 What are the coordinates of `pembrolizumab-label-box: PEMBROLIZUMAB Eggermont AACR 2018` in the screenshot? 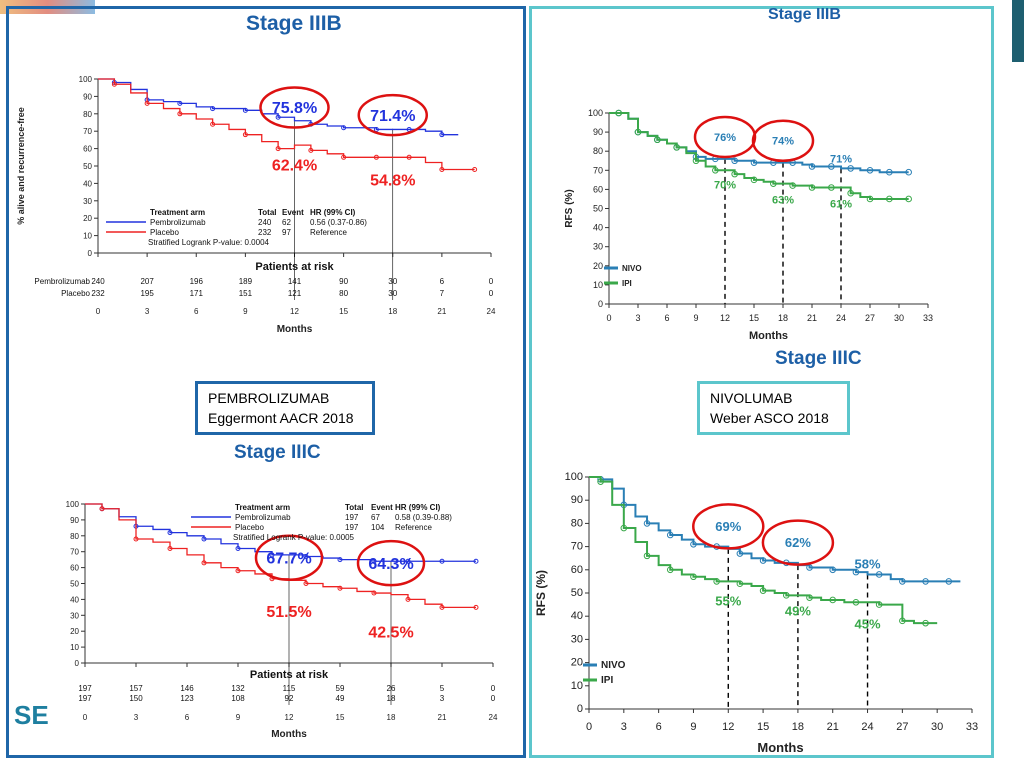 It's located at (285, 408).